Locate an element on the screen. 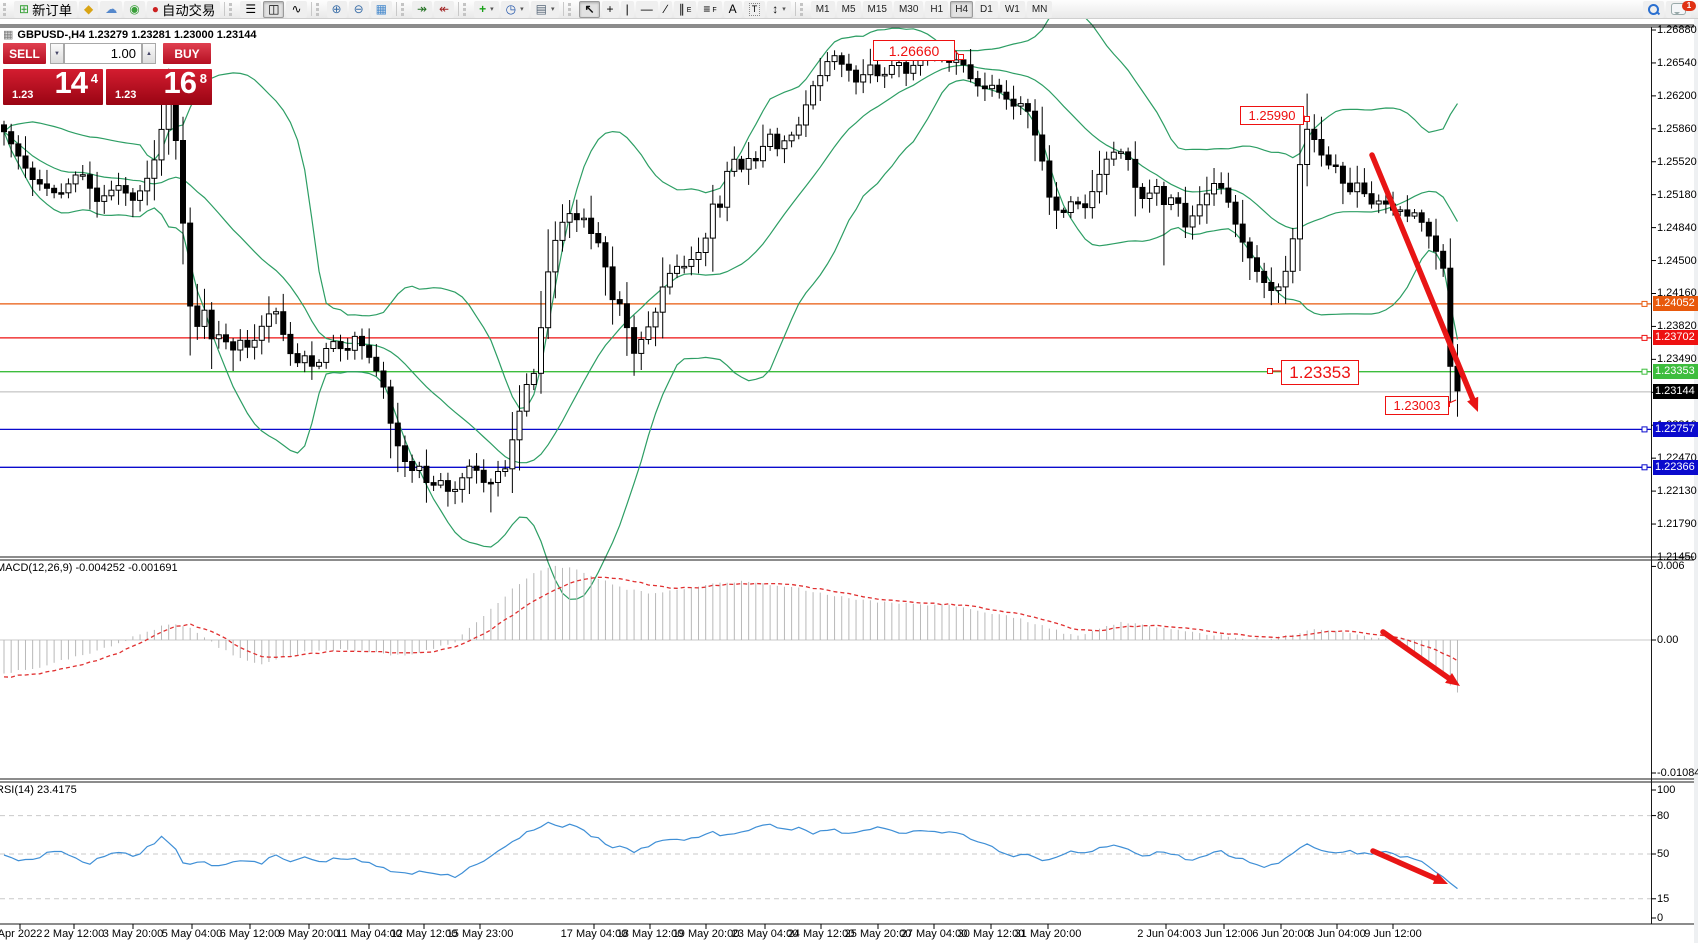 The width and height of the screenshot is (1698, 943). rsi-indicator-label: RSI(14) 23.4175 is located at coordinates (38, 790).